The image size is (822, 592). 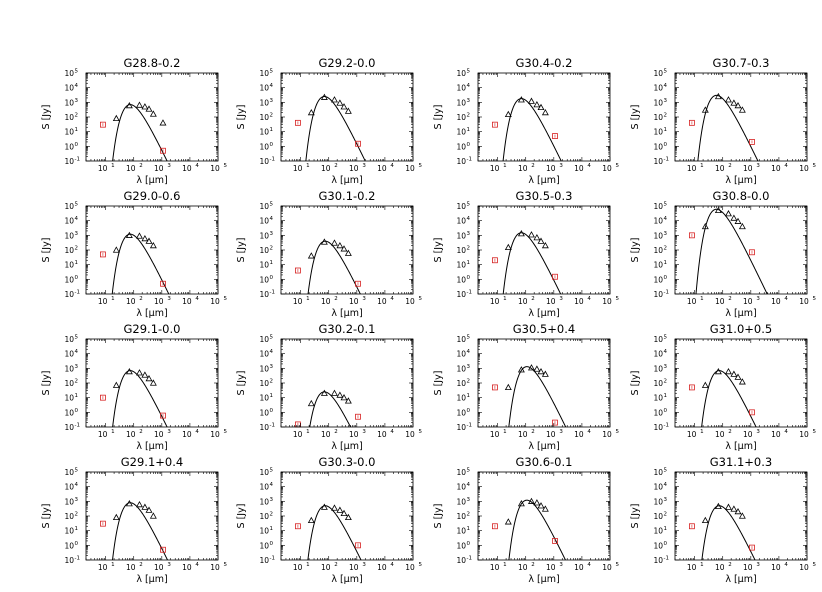 I want to click on panel-title: G29.1+0.4, so click(x=152, y=462).